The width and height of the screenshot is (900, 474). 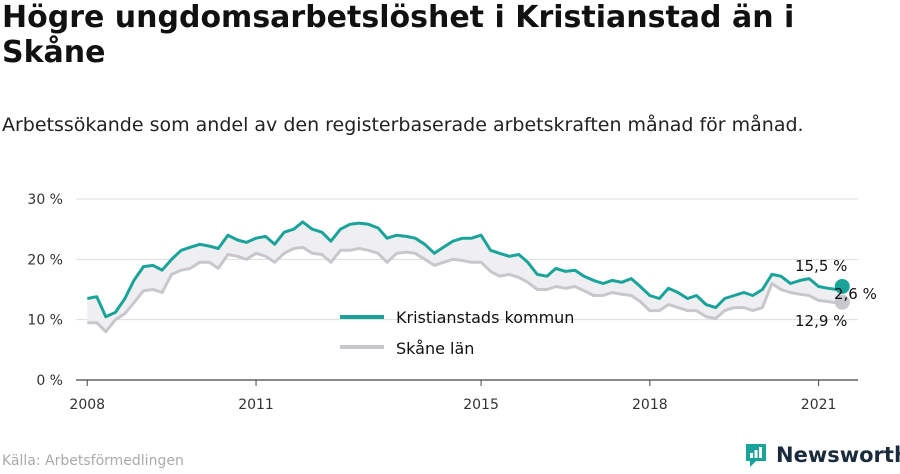 What do you see at coordinates (838, 455) in the screenshot?
I see `brand-name: Newsworthy` at bounding box center [838, 455].